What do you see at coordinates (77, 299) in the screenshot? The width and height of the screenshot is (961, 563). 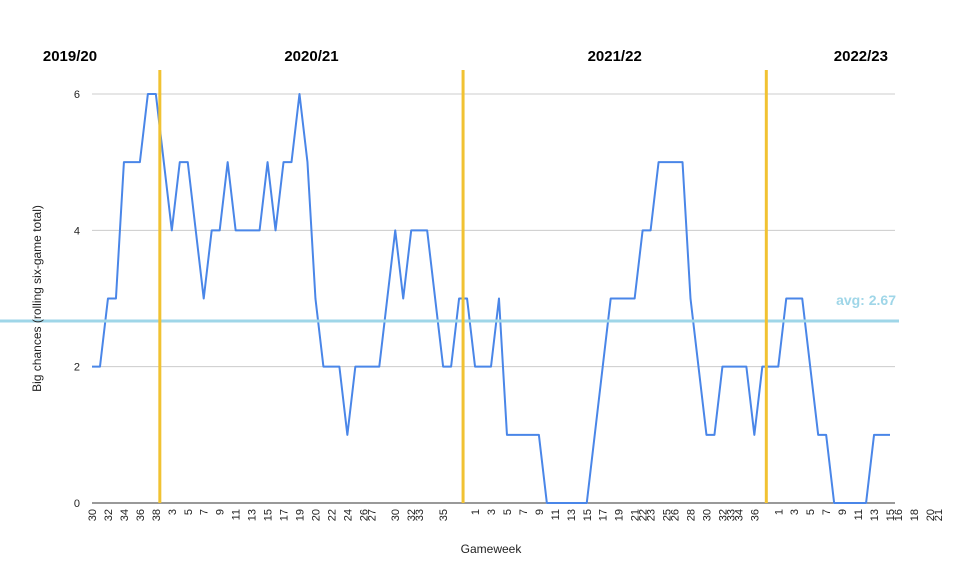 I see `y-axis-ticks: 0 2 4 6` at bounding box center [77, 299].